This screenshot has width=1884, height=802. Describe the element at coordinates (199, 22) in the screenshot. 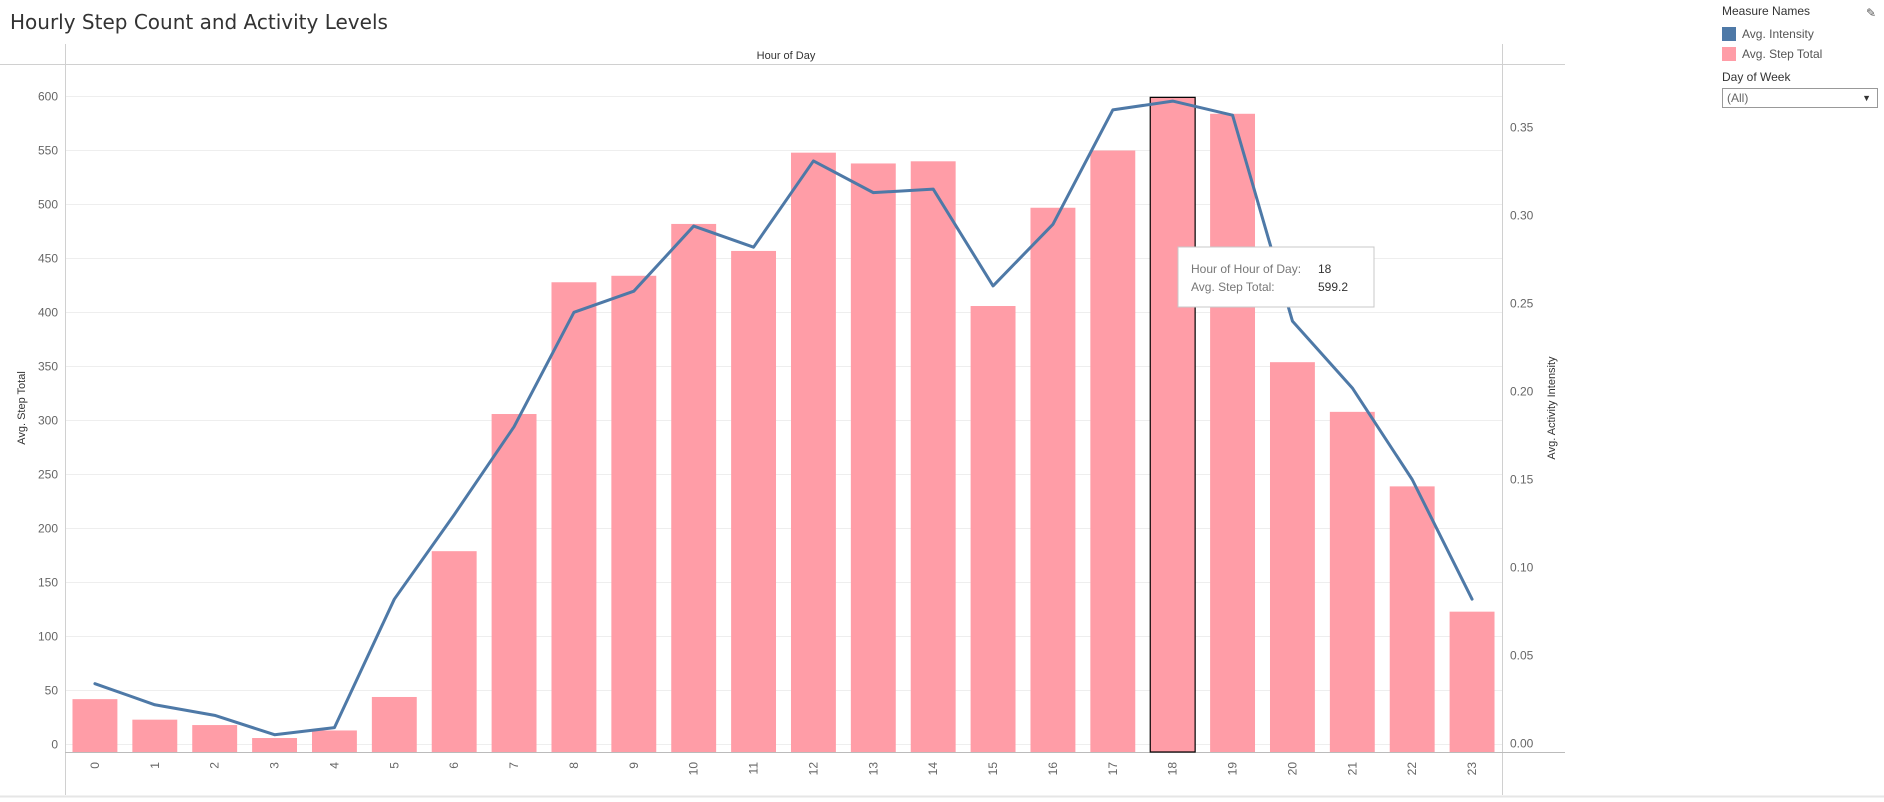

I see `chart-title: Hourly Step Count and Activity Levels` at that location.